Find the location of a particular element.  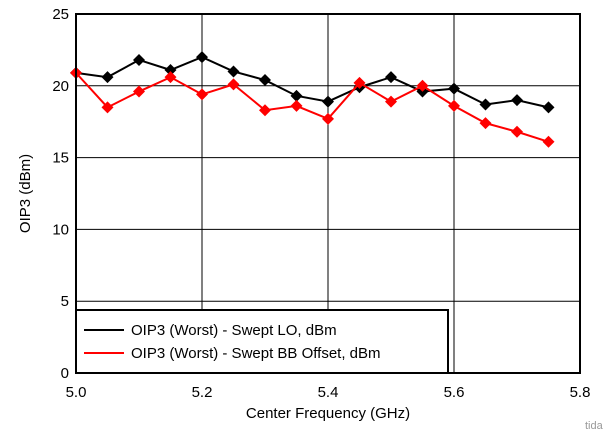

x-tick-label: 5.2 is located at coordinates (202, 392).